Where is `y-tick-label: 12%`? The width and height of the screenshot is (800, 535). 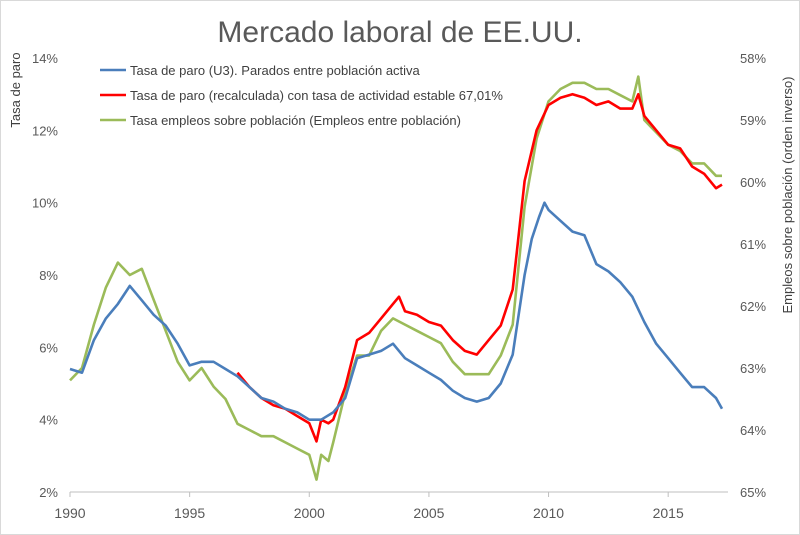
y-tick-label: 12% is located at coordinates (45, 130).